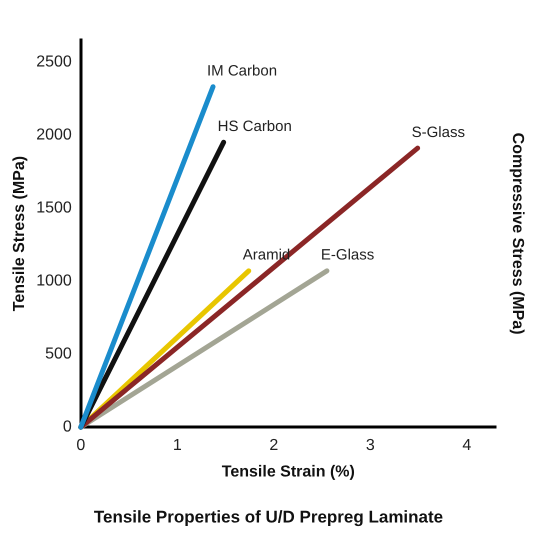 This screenshot has width=541, height=538. Describe the element at coordinates (273, 445) in the screenshot. I see `x-tick-label: 2` at that location.